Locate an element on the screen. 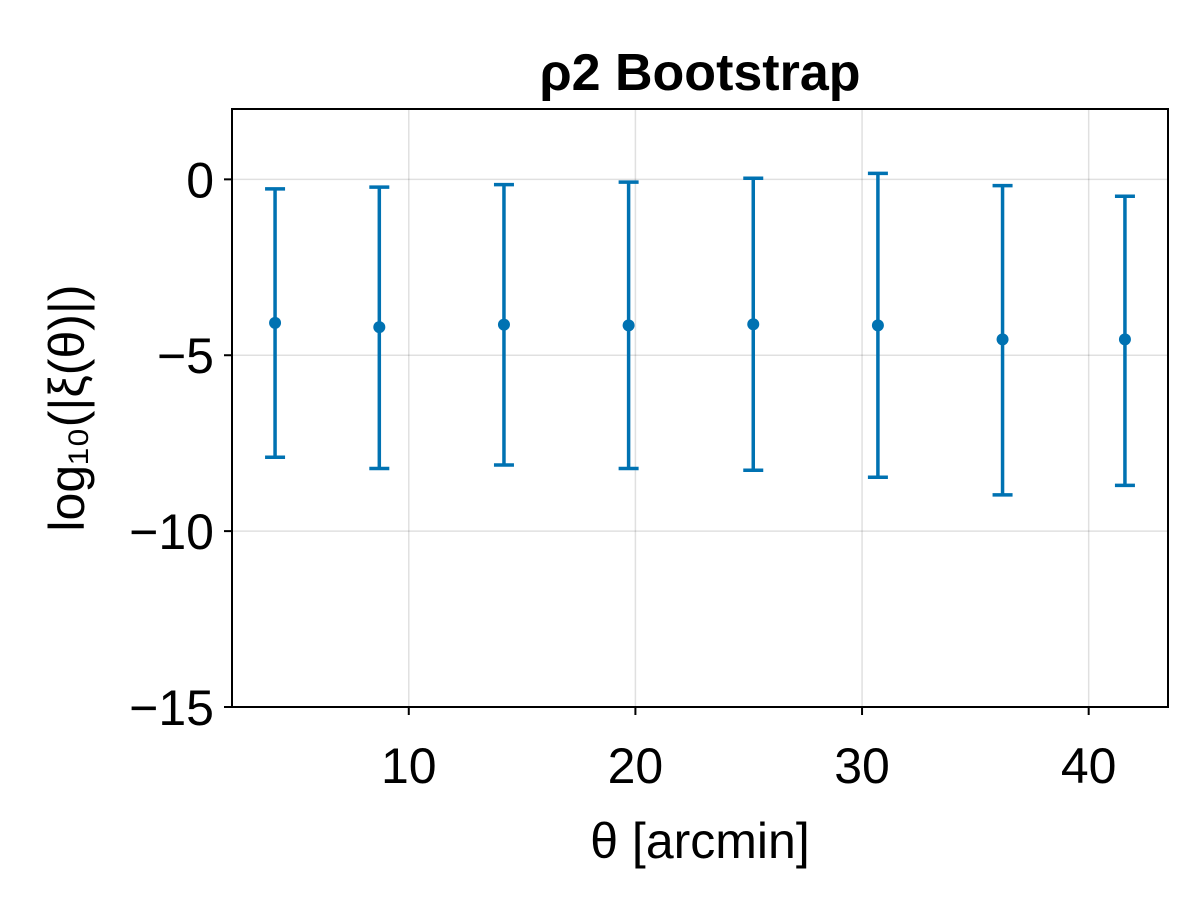 The height and width of the screenshot is (900, 1200). x-tick-label: 20 is located at coordinates (636, 766).